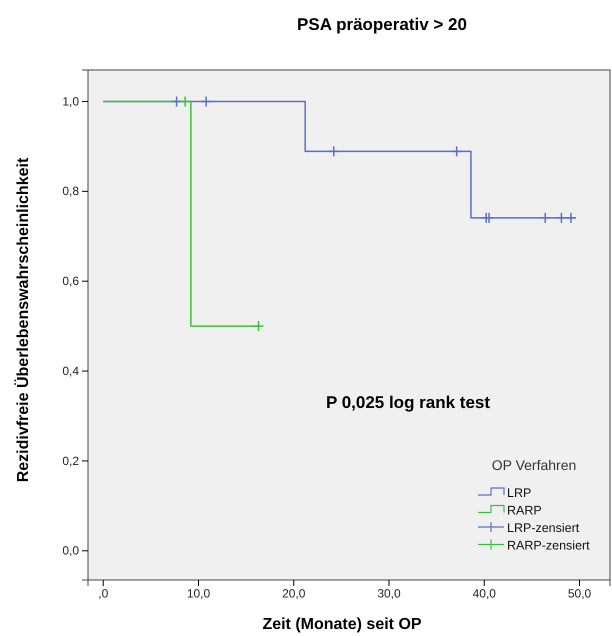  Describe the element at coordinates (408, 402) in the screenshot. I see `annotation: P 0,025 log rank test` at that location.